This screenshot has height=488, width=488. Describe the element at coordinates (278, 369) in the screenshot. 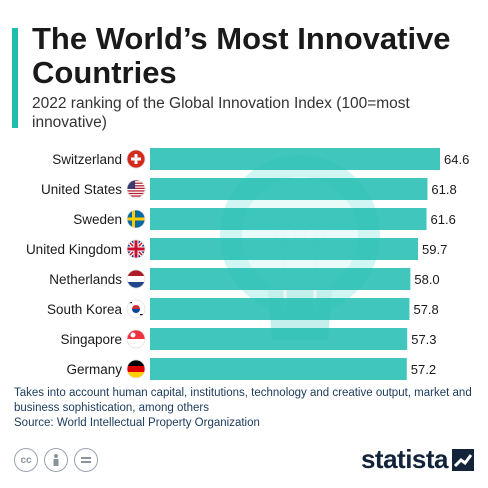

I see `bar-germany` at that location.